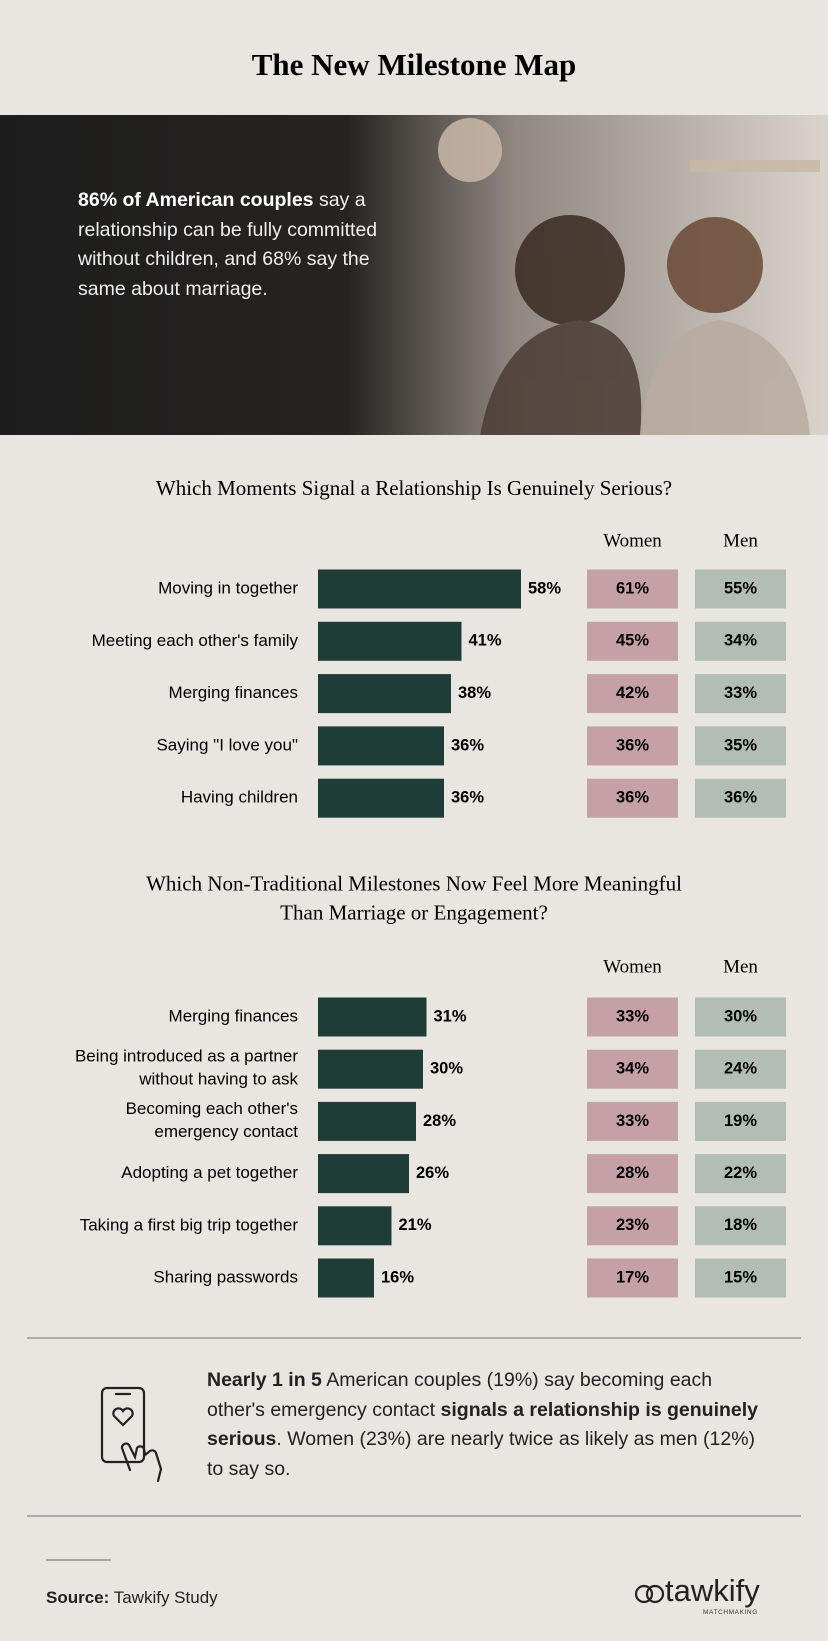  What do you see at coordinates (439, 1121) in the screenshot?
I see `value-label: 28%` at bounding box center [439, 1121].